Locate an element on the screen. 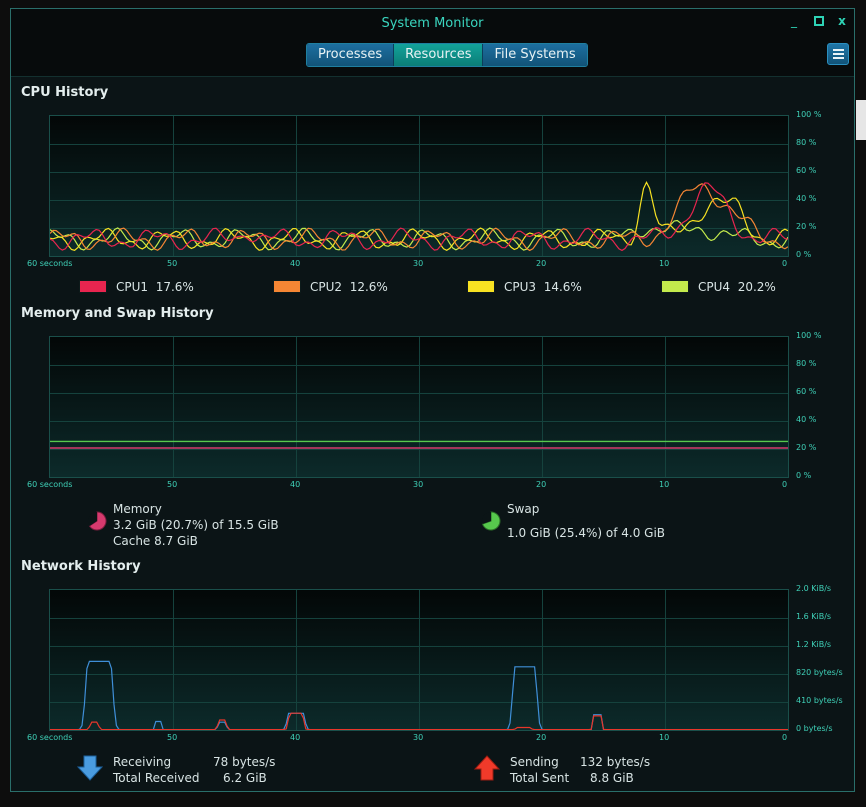  cpu2-label: CPU2 is located at coordinates (326, 287).